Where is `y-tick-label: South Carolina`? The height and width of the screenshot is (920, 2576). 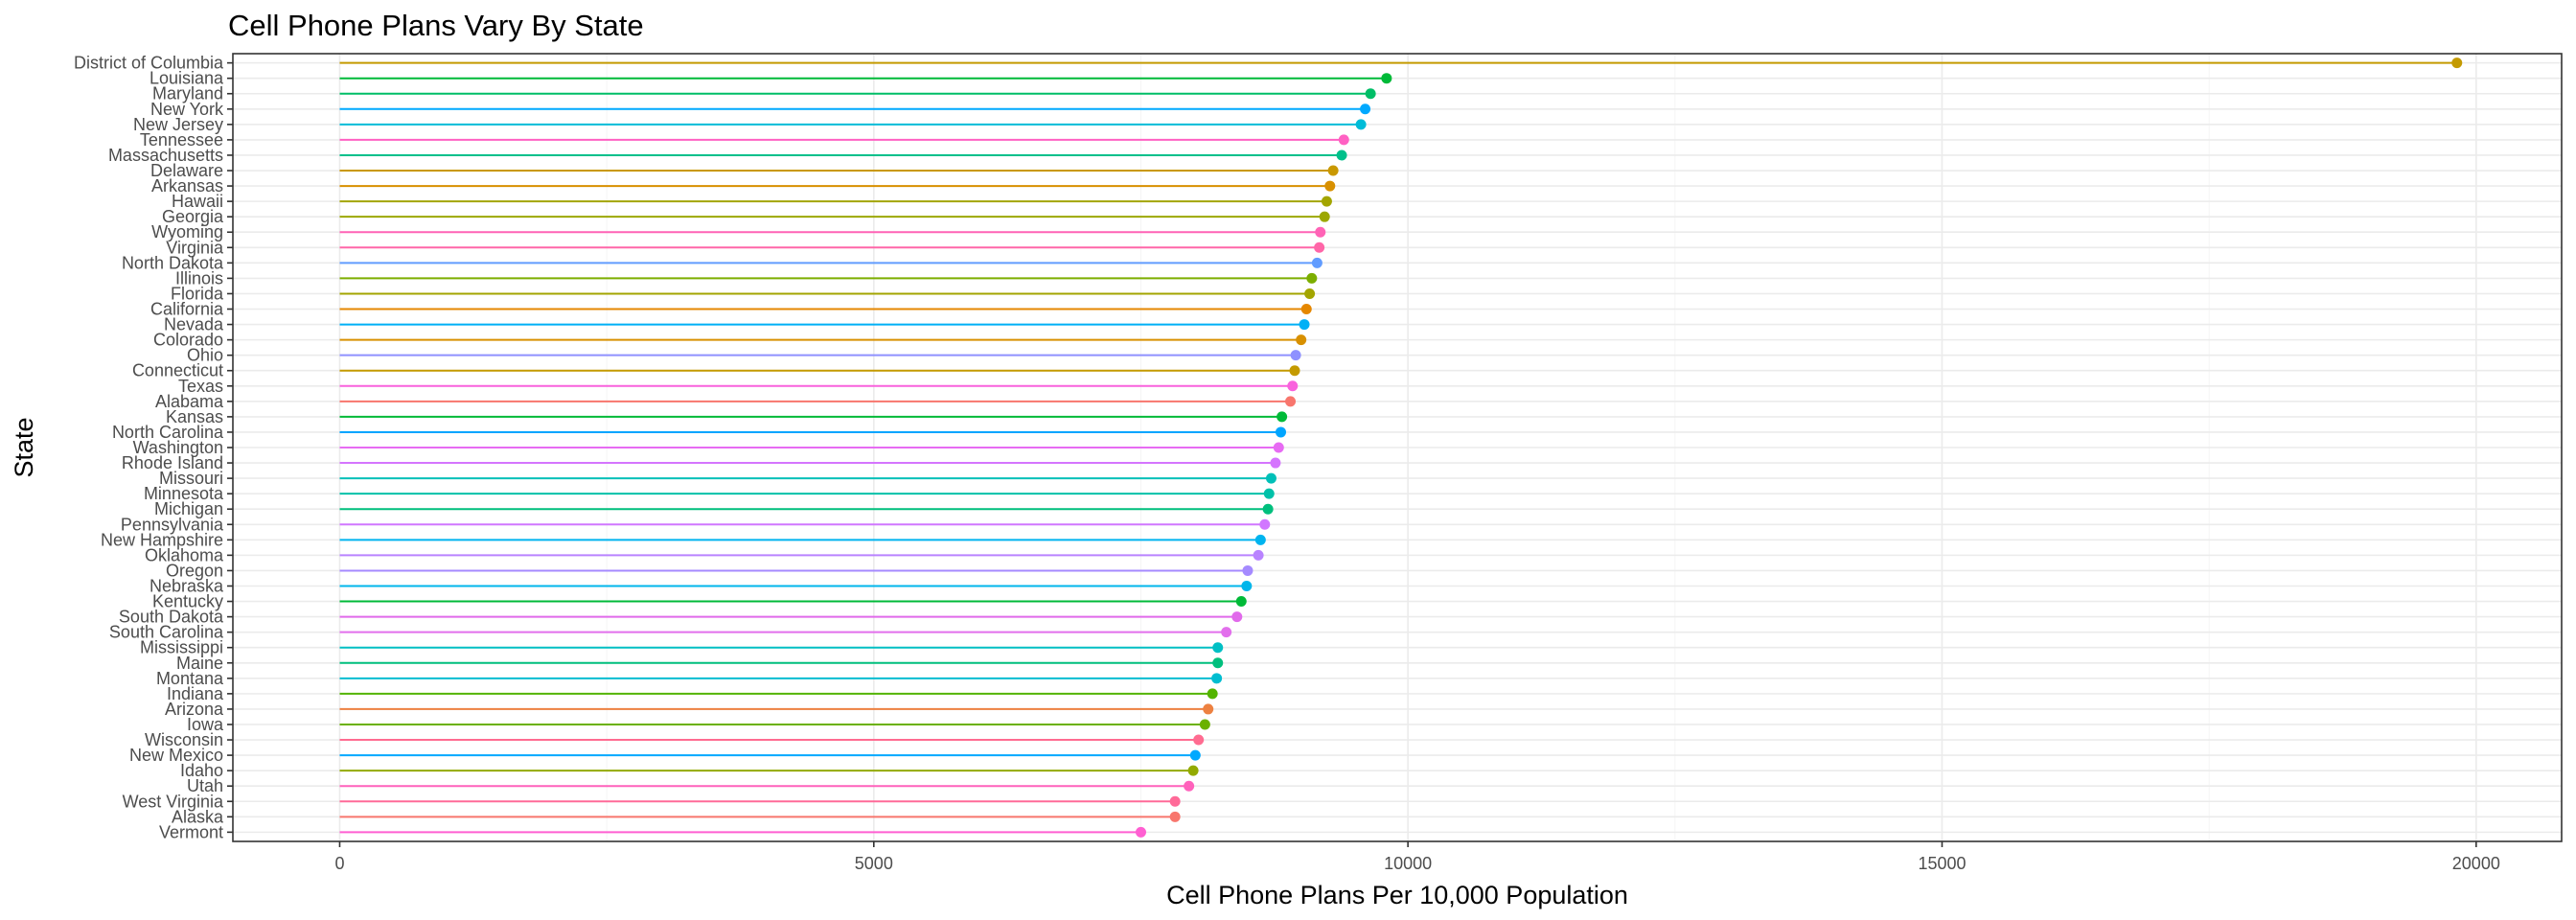
y-tick-label: South Carolina is located at coordinates (166, 632).